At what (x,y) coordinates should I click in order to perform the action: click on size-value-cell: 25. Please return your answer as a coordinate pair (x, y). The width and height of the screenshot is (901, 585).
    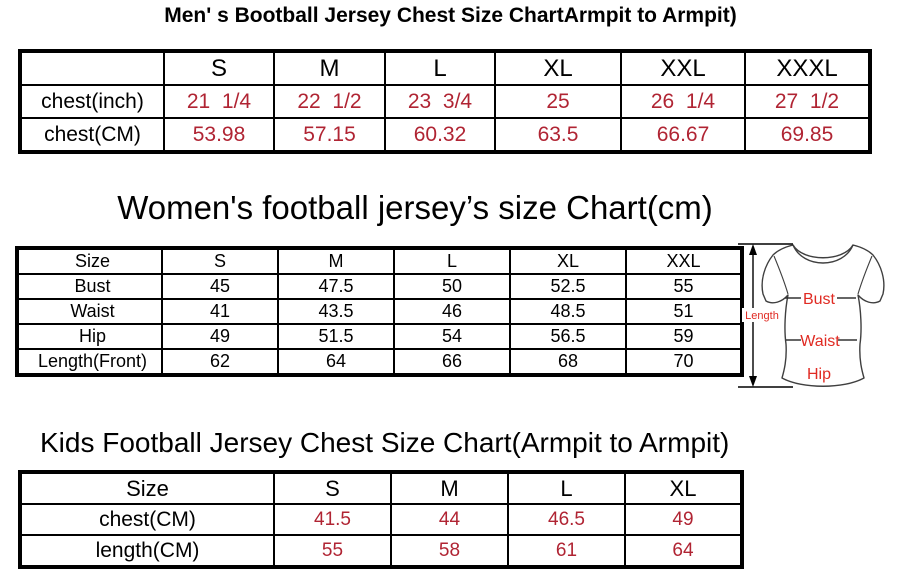
    Looking at the image, I should click on (558, 101).